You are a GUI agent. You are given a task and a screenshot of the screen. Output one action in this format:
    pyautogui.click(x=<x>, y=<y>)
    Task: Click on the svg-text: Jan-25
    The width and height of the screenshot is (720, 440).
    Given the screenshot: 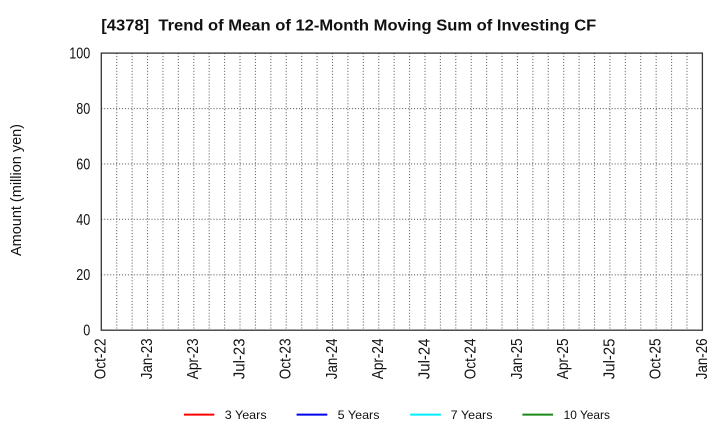 What is the action you would take?
    pyautogui.click(x=517, y=358)
    